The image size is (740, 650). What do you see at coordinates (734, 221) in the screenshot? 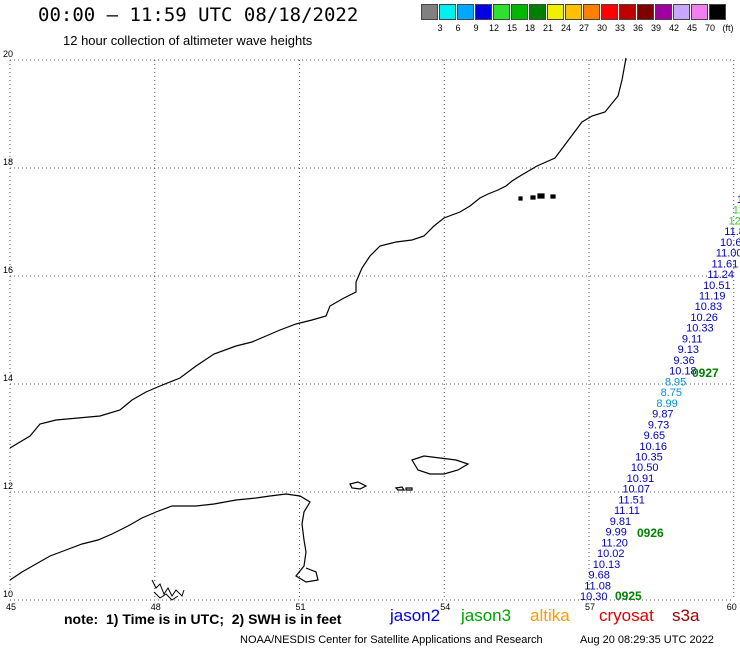
I see `wave-height-label: 12.95` at bounding box center [734, 221].